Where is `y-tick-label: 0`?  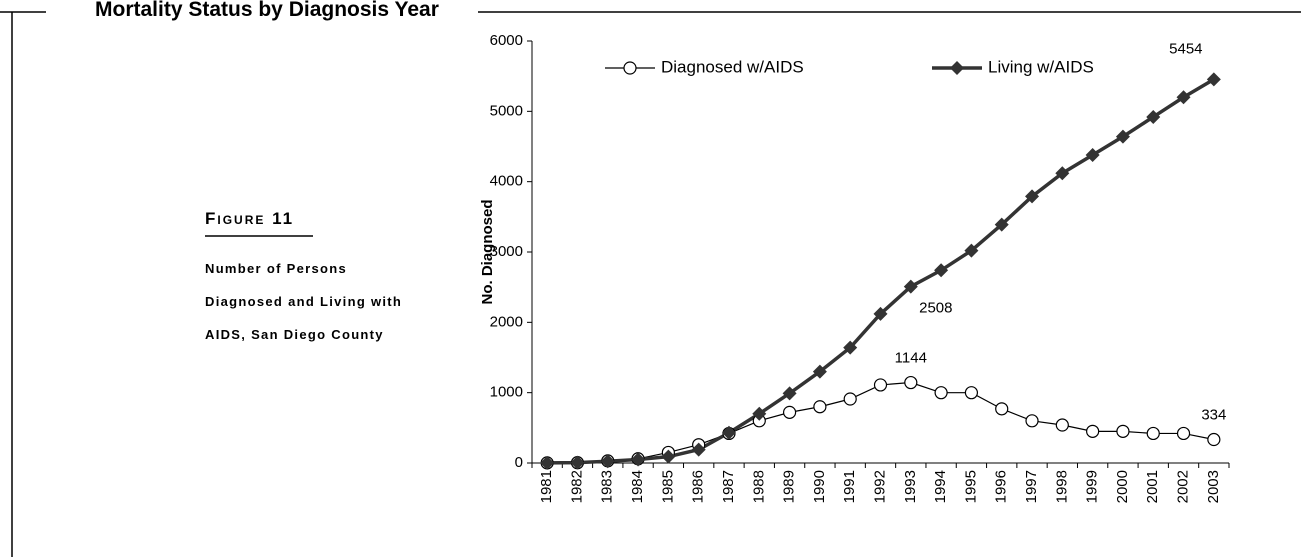 y-tick-label: 0 is located at coordinates (519, 462).